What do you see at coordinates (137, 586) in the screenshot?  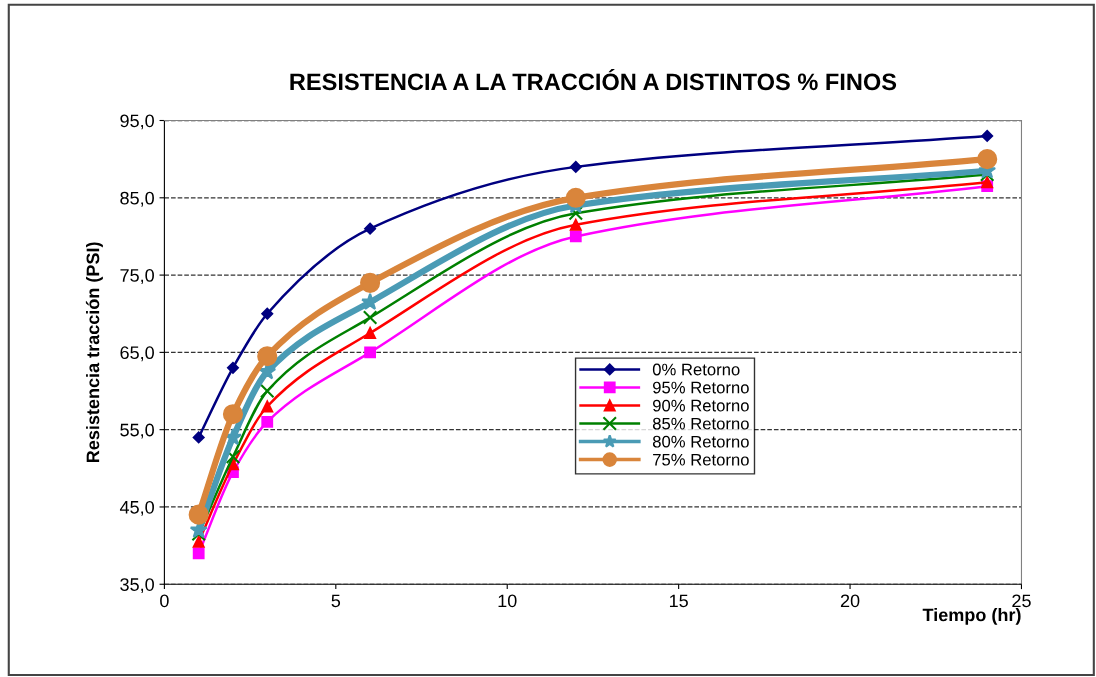 I see `y-tick-label: 35,0` at bounding box center [137, 586].